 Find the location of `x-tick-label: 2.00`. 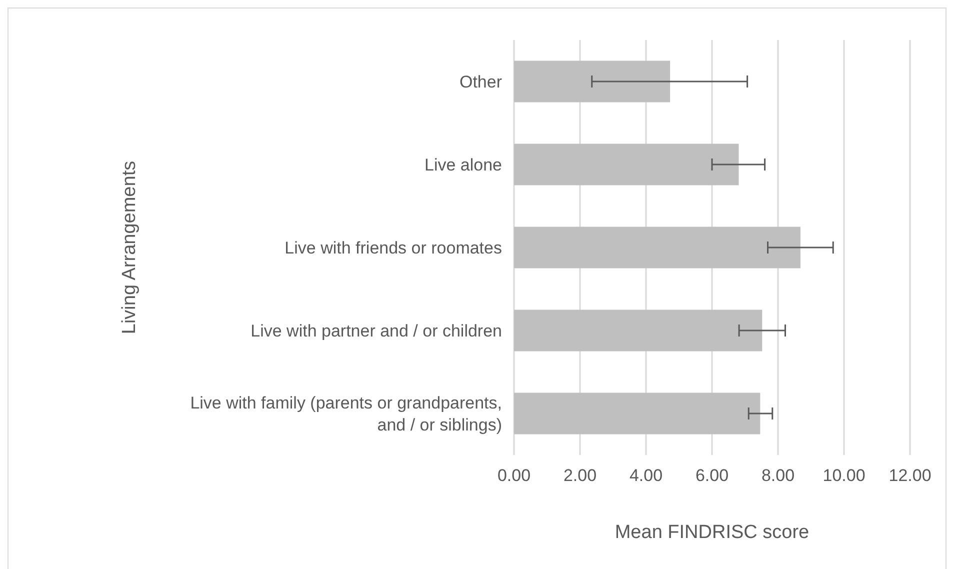

x-tick-label: 2.00 is located at coordinates (580, 476).